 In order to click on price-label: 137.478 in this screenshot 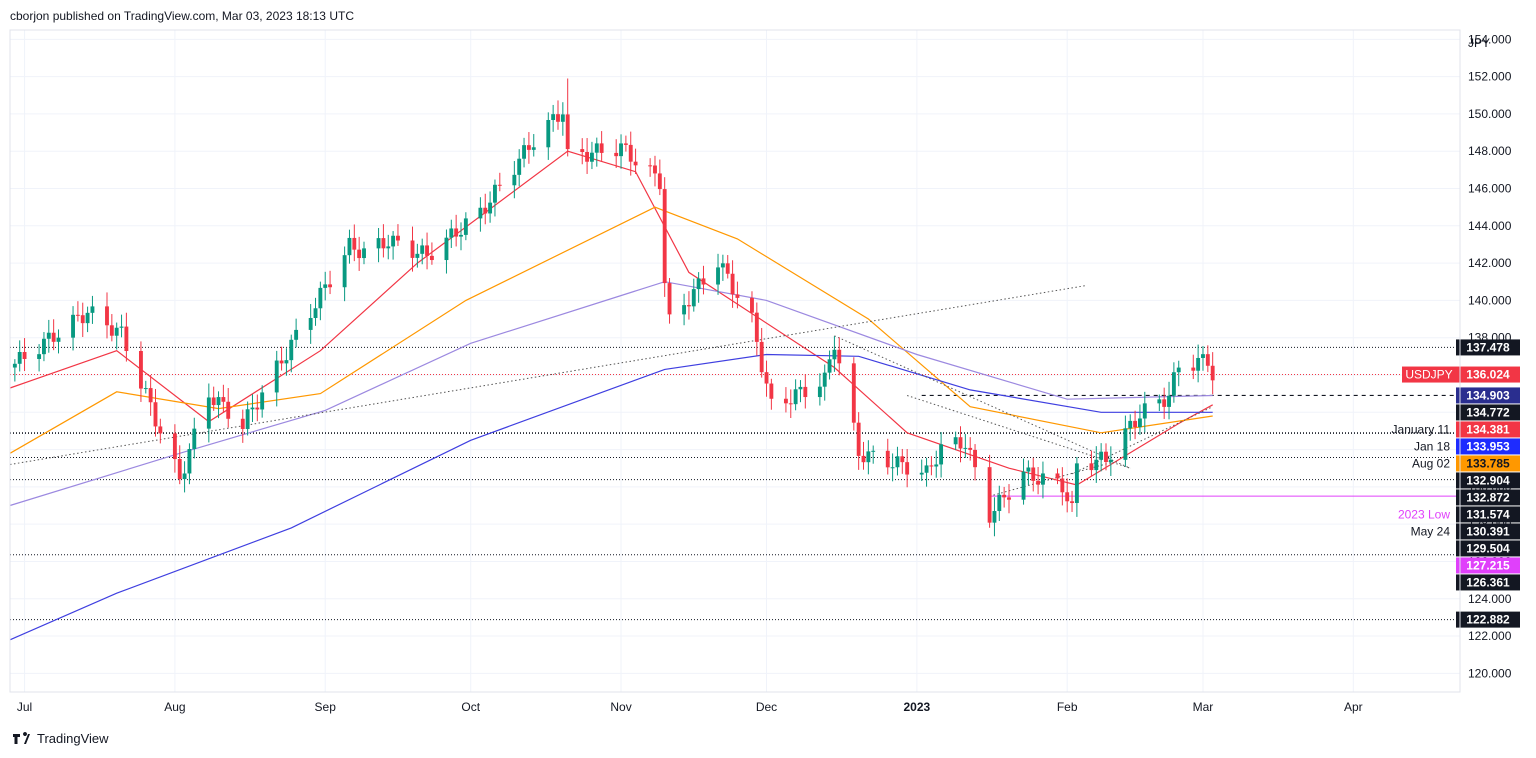, I will do `click(1488, 347)`.